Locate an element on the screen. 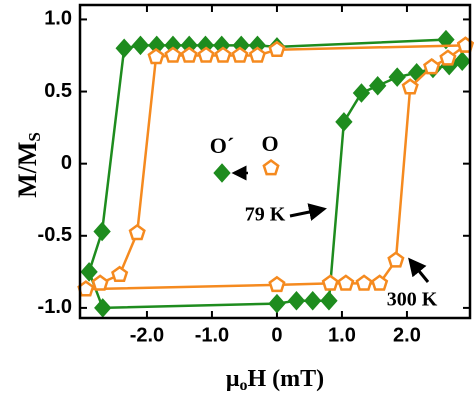  x-tick-label: -1.0 is located at coordinates (212, 335).